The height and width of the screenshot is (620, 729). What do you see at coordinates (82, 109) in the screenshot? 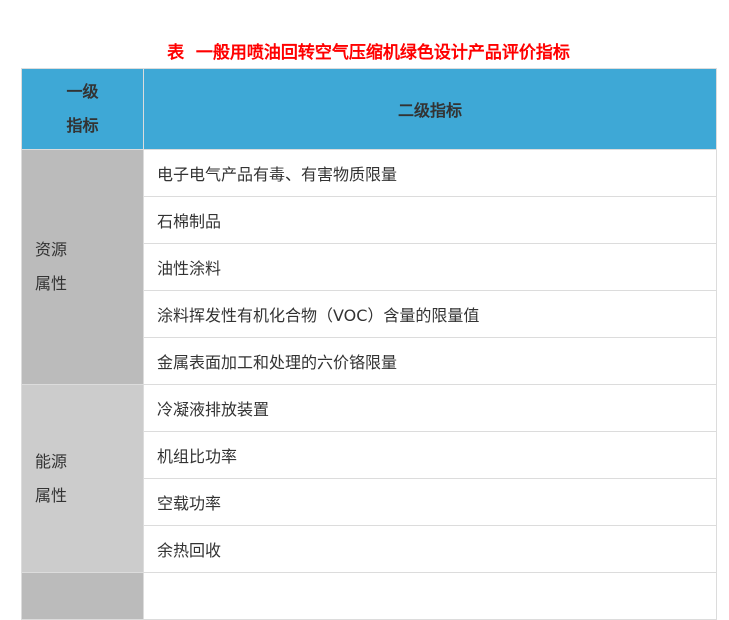
I see `header-first-level-index: 一级 指标` at bounding box center [82, 109].